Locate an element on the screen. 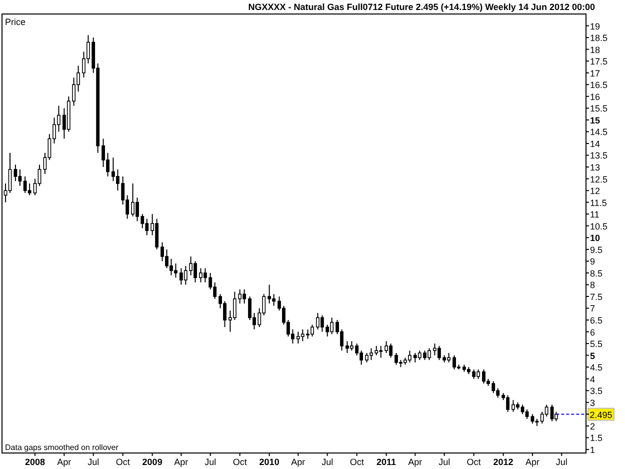 The width and height of the screenshot is (625, 469). y-tick-label: 12 is located at coordinates (595, 191).